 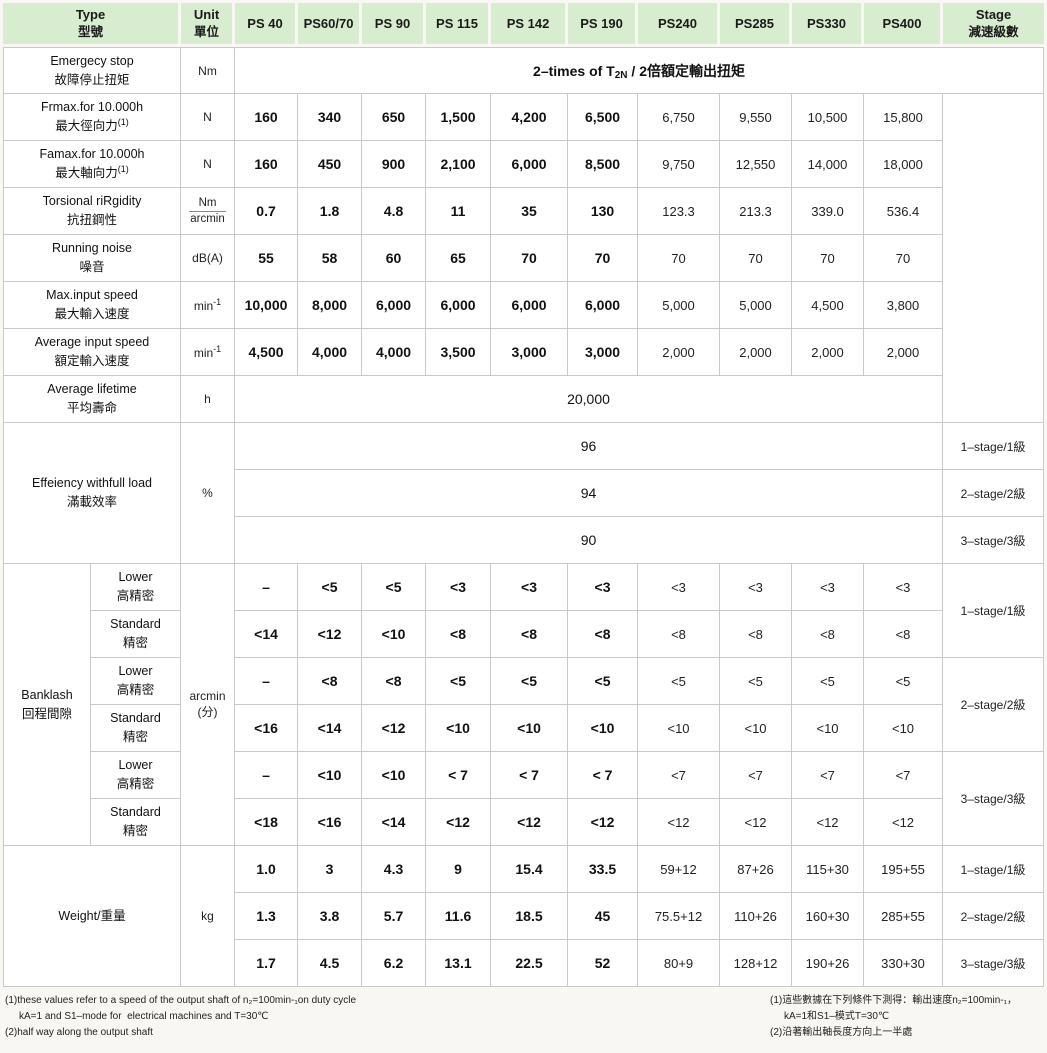 What do you see at coordinates (92, 389) in the screenshot?
I see `label-en: Average lifetime` at bounding box center [92, 389].